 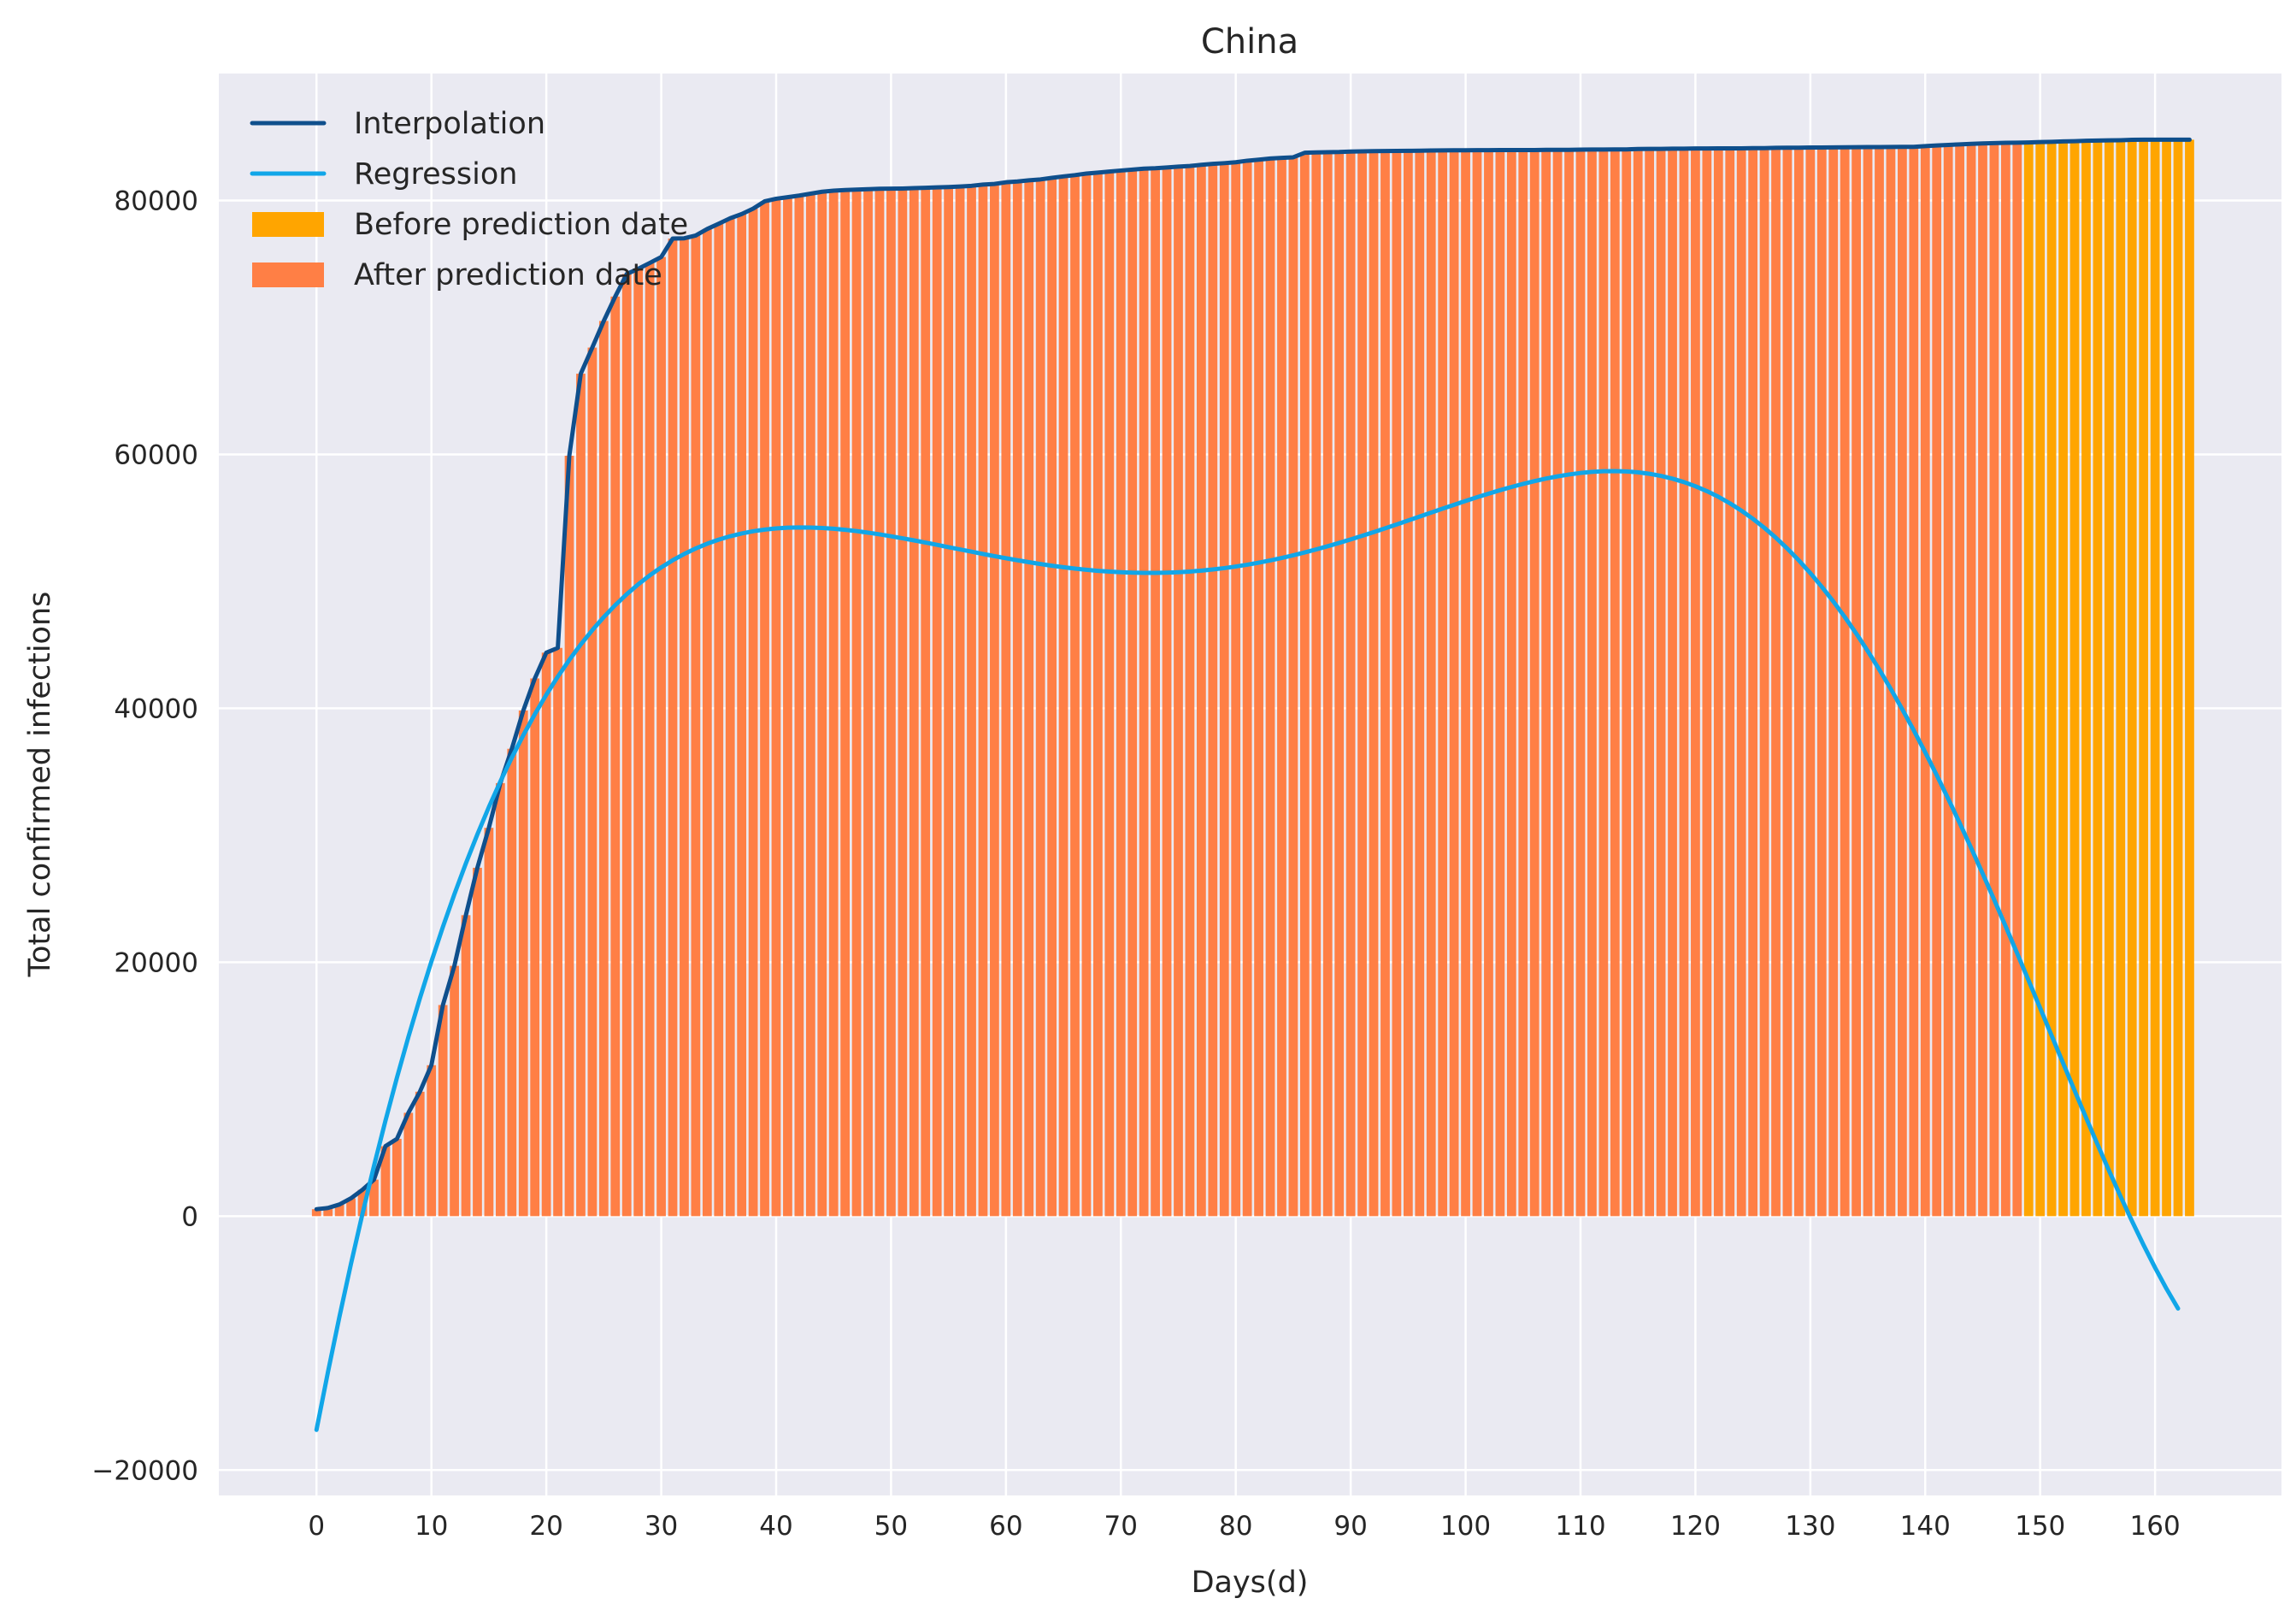 What do you see at coordinates (1465, 1526) in the screenshot?
I see `x-tick-label: 100` at bounding box center [1465, 1526].